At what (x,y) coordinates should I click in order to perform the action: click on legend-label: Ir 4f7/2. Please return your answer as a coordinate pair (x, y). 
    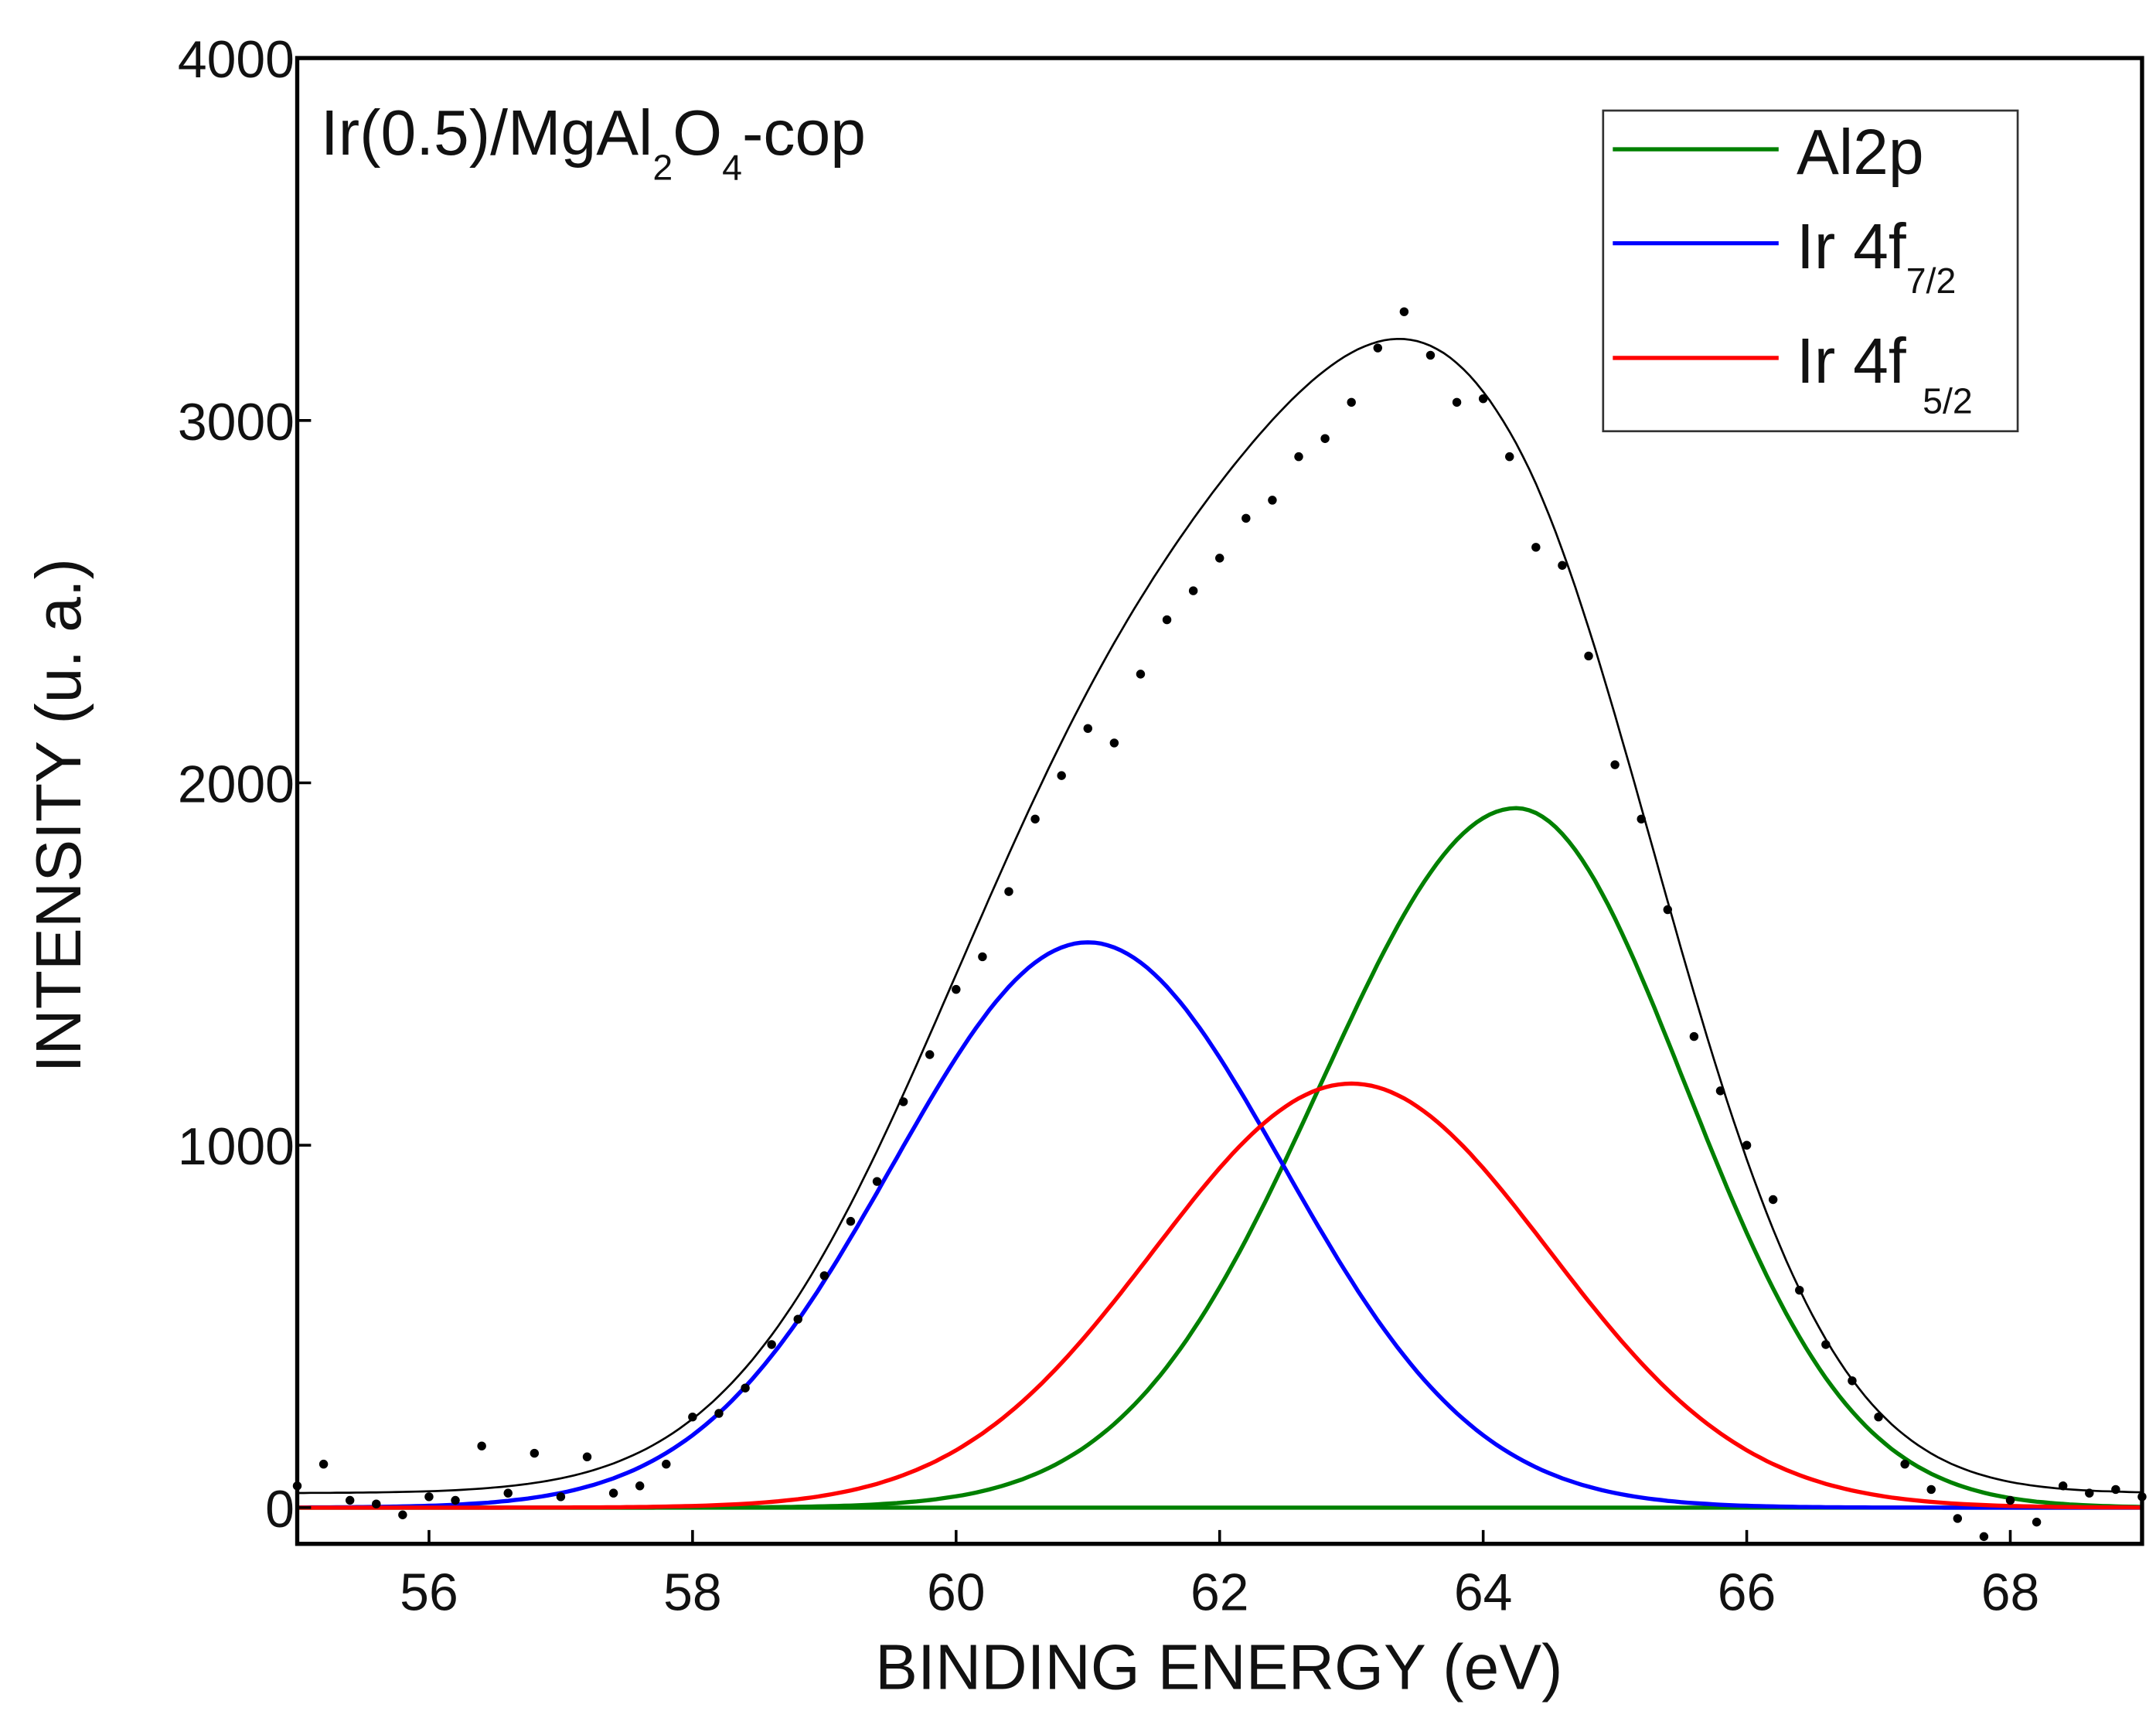
    Looking at the image, I should click on (1877, 257).